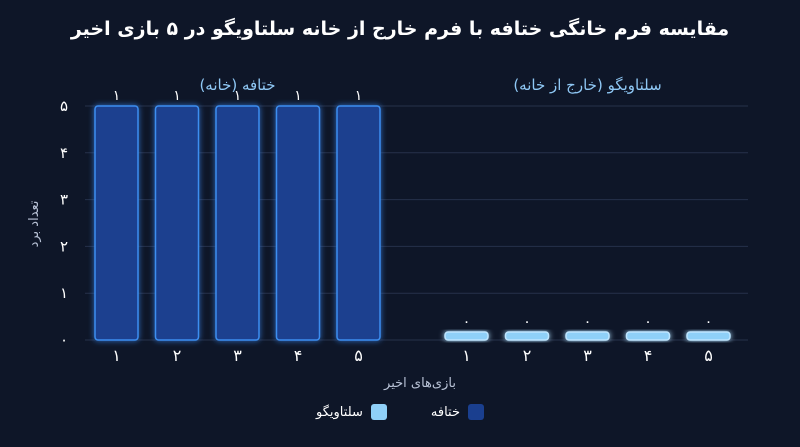  I want to click on legend-label-celta: سلتاویگو, so click(339, 412).